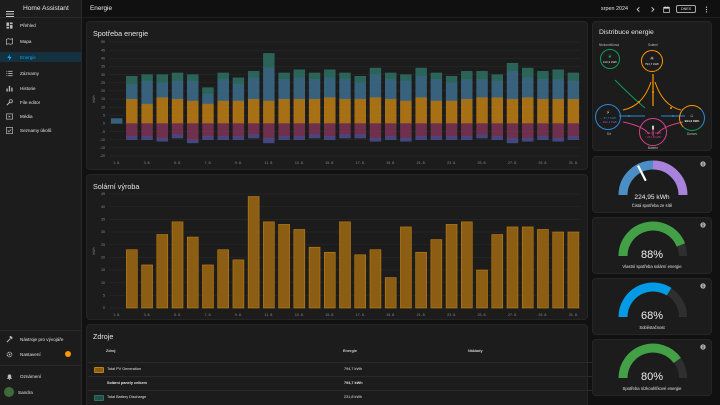 This screenshot has height=405, width=720. What do you see at coordinates (653, 239) in the screenshot?
I see `solar-self-consumption-gauge` at bounding box center [653, 239].